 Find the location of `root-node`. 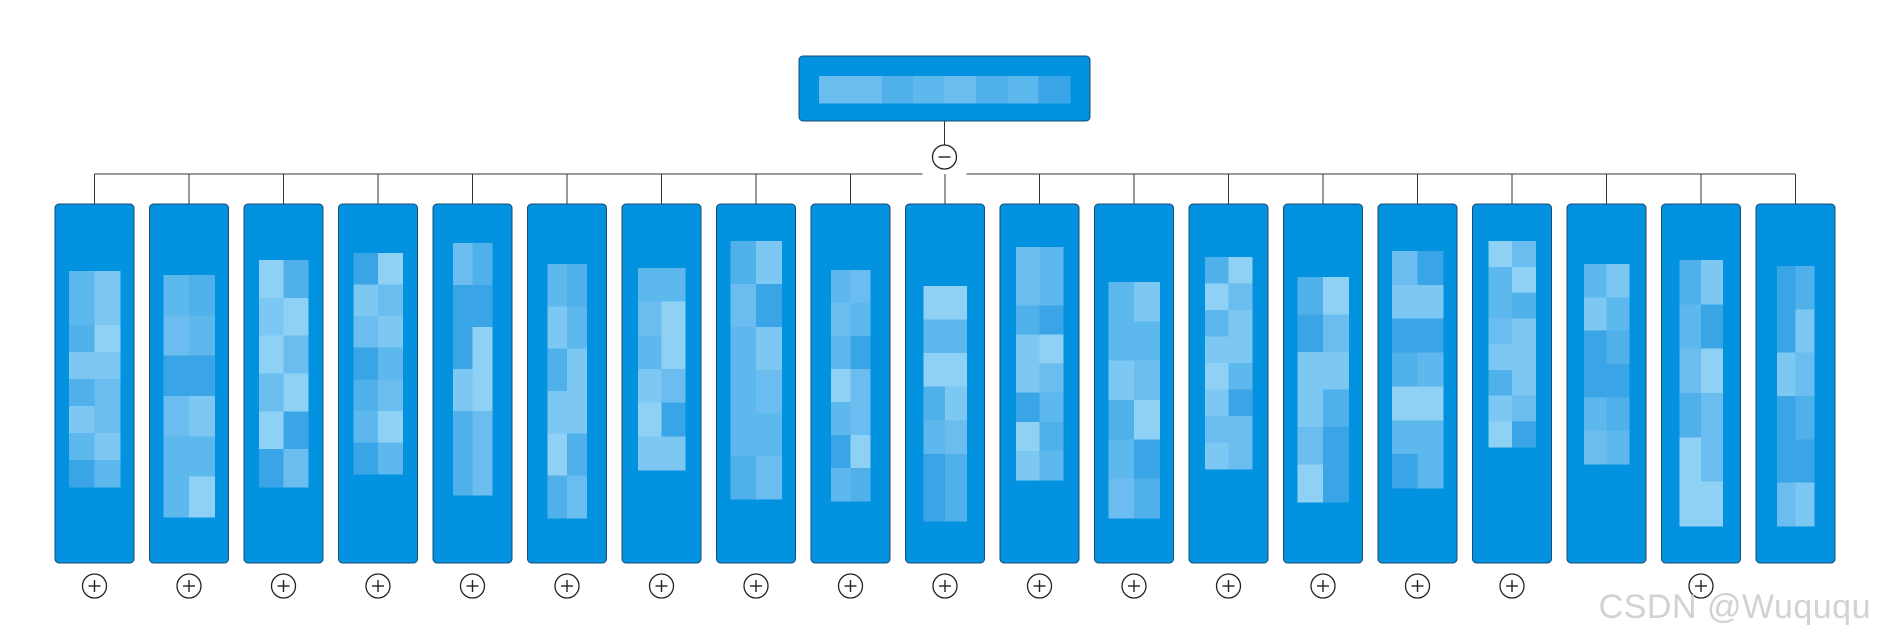

root-node is located at coordinates (944, 88).